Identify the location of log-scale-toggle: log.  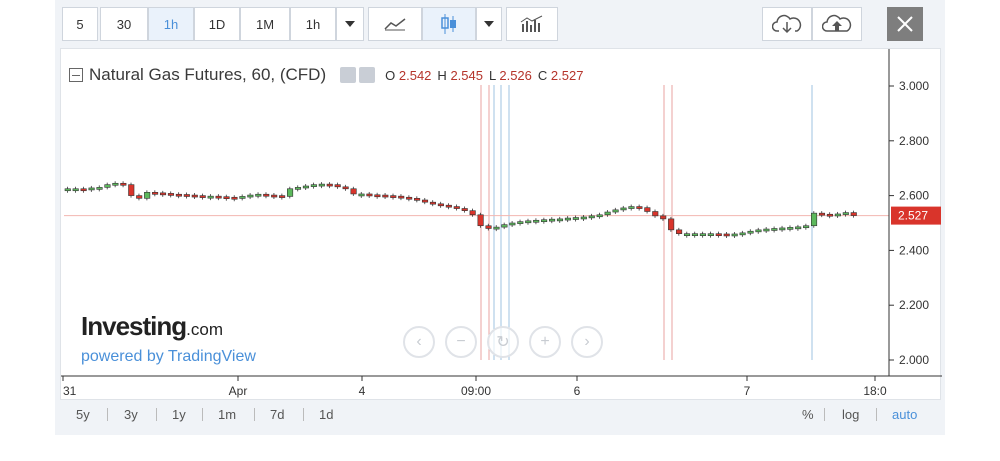
(851, 414).